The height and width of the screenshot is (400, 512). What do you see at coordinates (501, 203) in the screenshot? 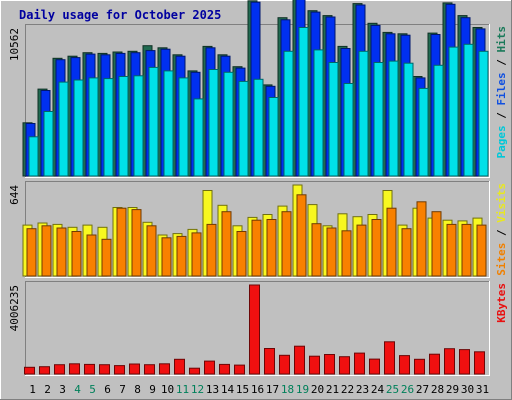
I see `legend-entry-visits: Visits` at bounding box center [501, 203].